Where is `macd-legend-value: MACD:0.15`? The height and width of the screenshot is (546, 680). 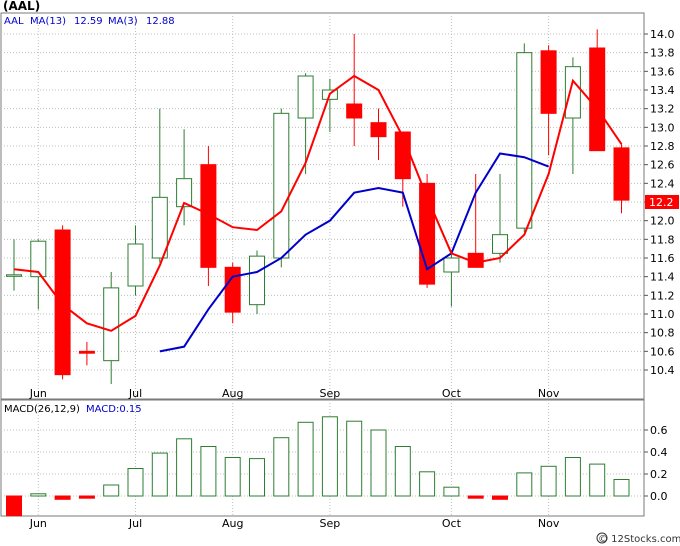
macd-legend-value: MACD:0.15 is located at coordinates (114, 409).